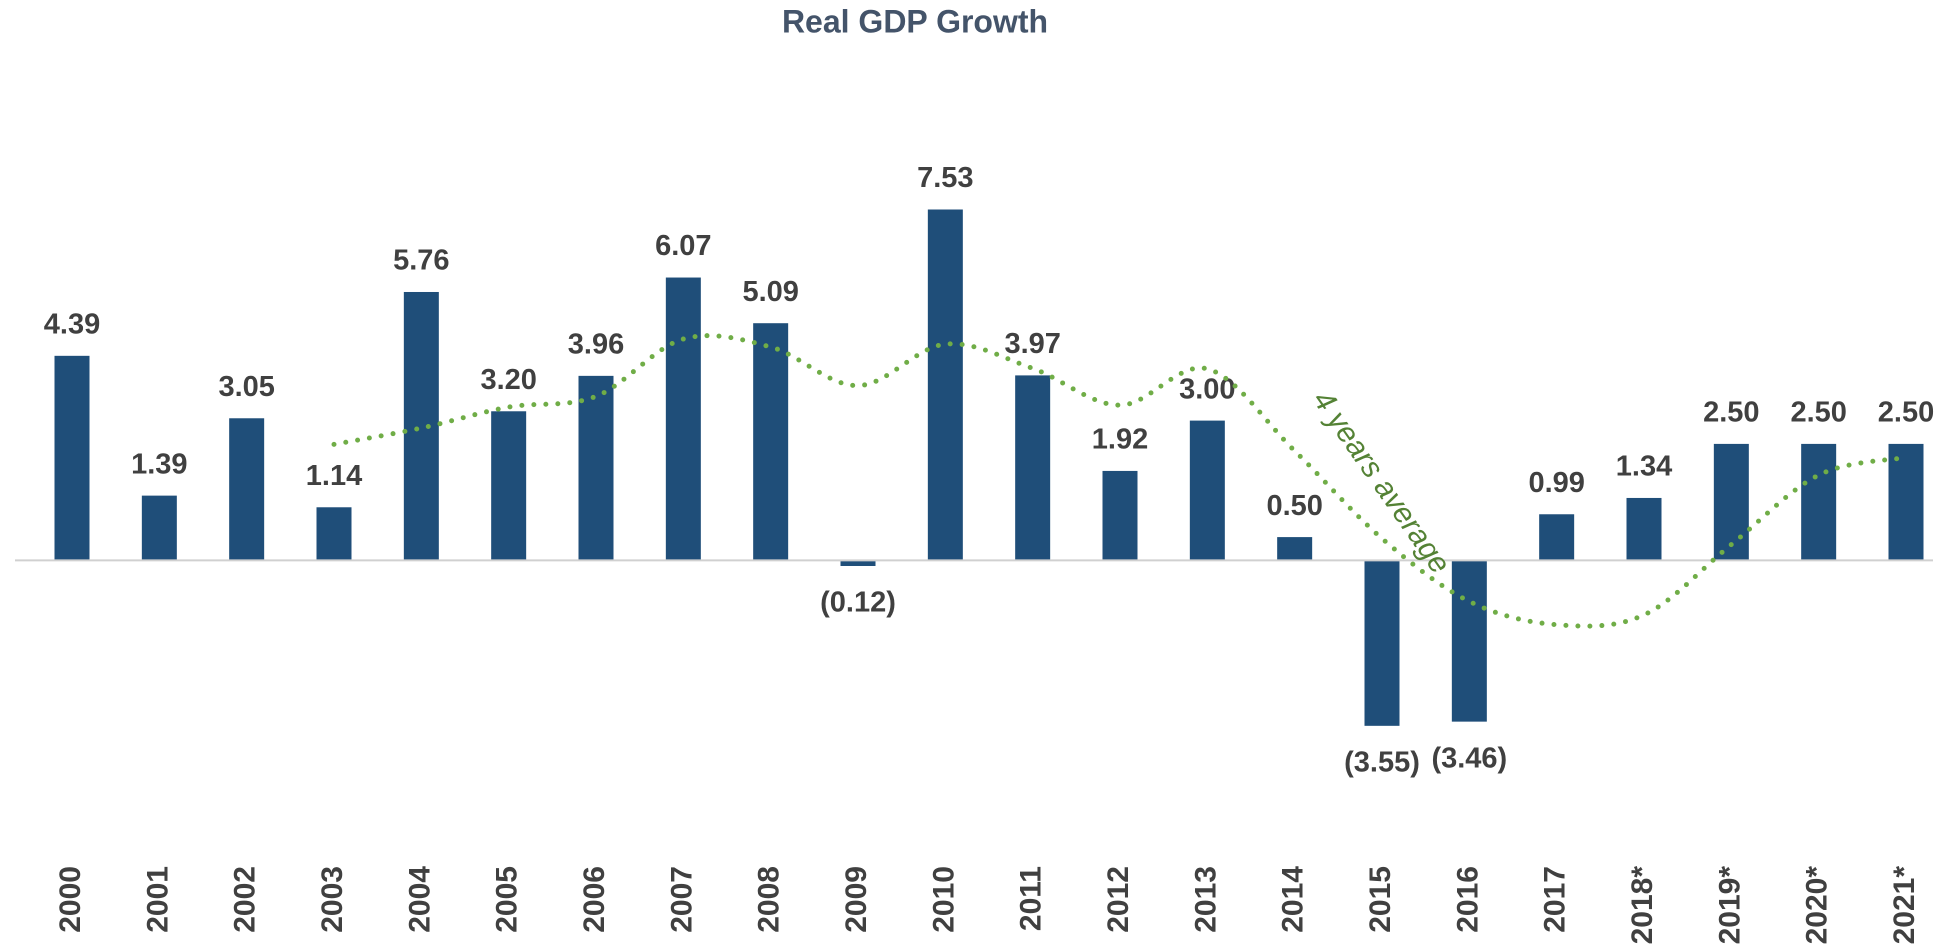  What do you see at coordinates (915, 21) in the screenshot?
I see `chart-title: Real GDP Growth` at bounding box center [915, 21].